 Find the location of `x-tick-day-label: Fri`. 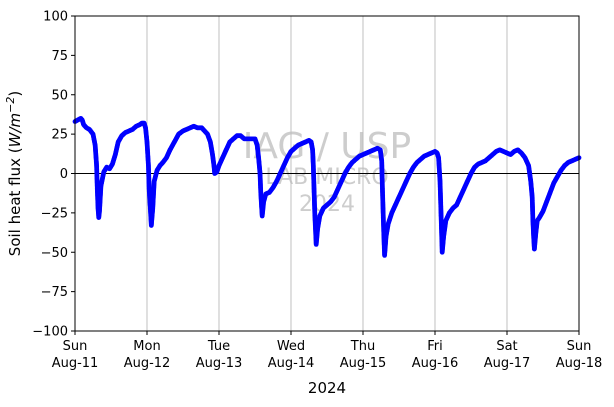

x-tick-day-label: Fri is located at coordinates (435, 346).